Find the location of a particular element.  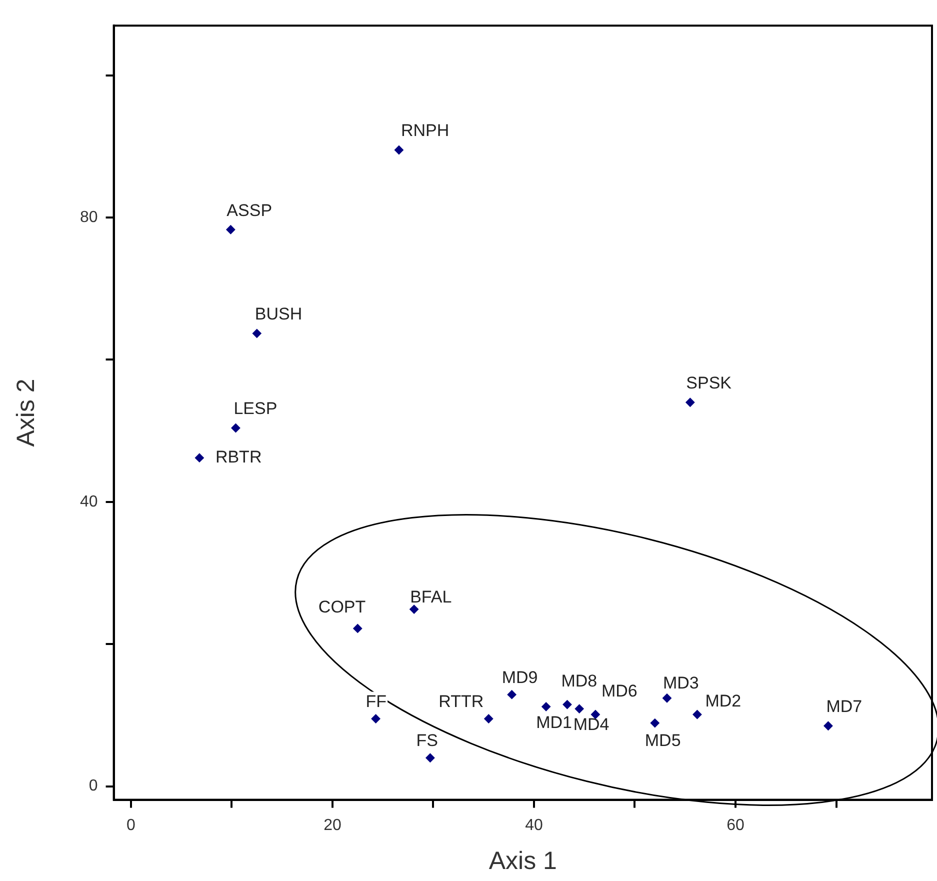

annotation: MD9 is located at coordinates (520, 677).